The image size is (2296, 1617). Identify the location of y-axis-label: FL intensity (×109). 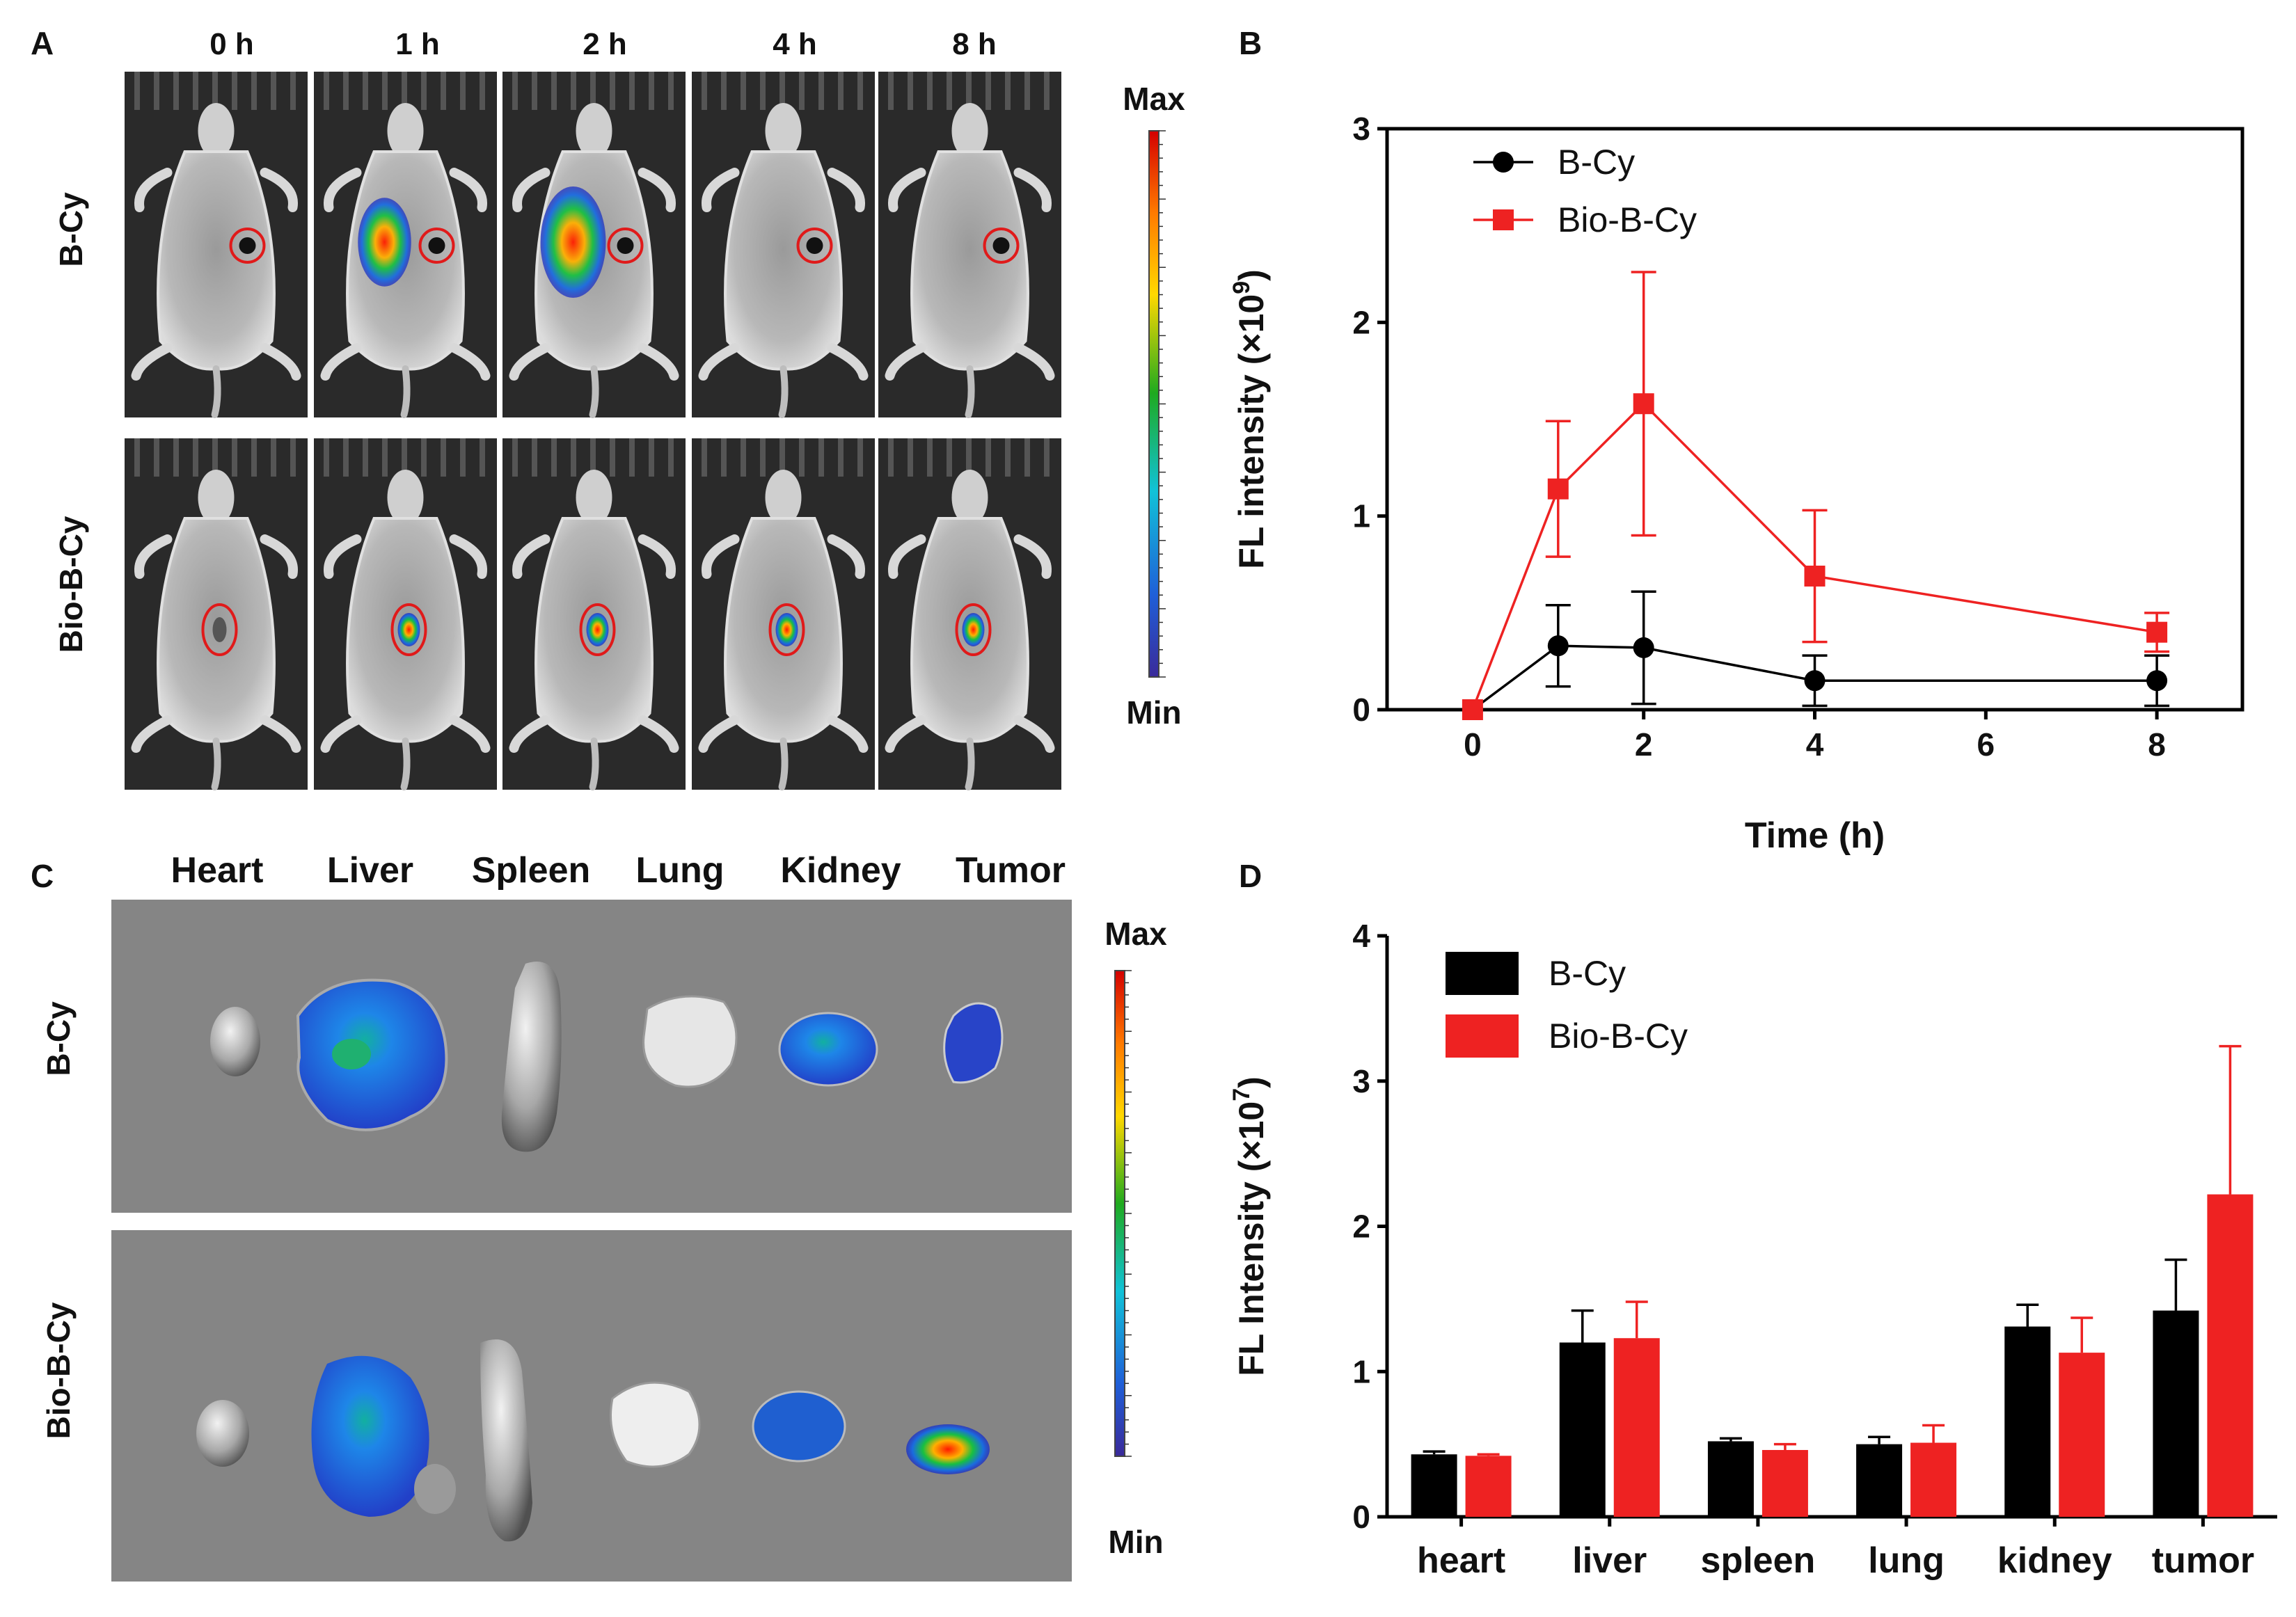
(1249, 419).